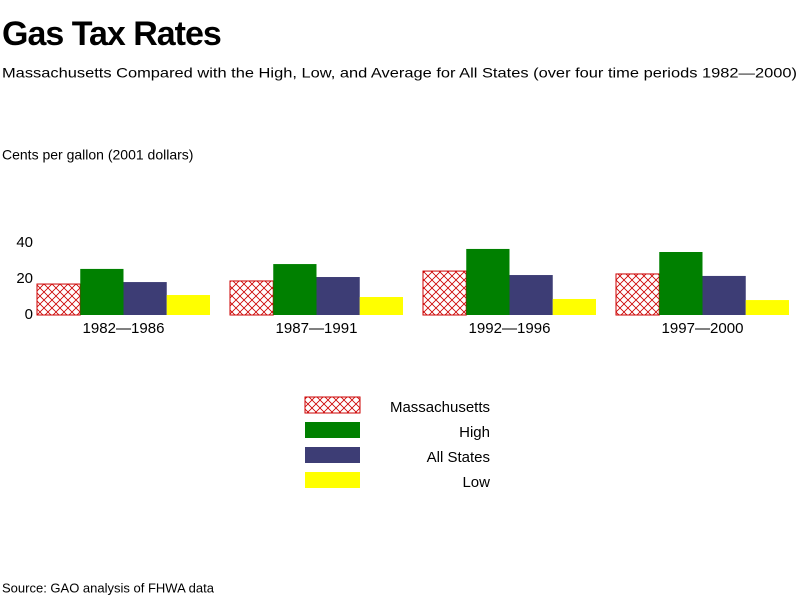 The image size is (800, 600). What do you see at coordinates (24, 242) in the screenshot?
I see `y-tick-label: 40` at bounding box center [24, 242].